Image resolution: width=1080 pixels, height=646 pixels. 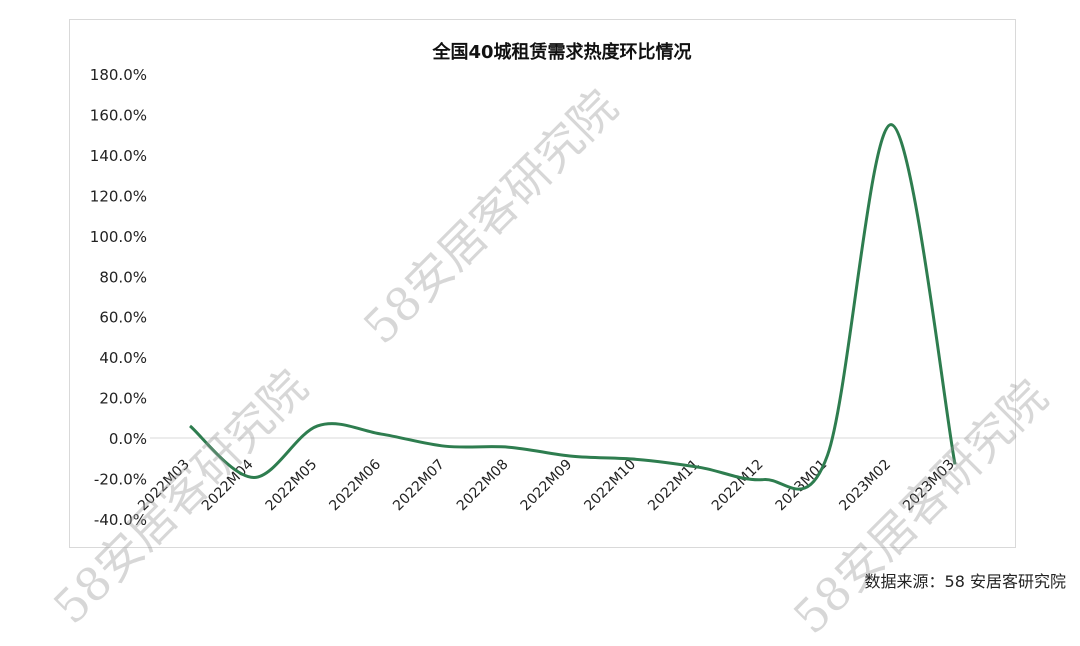 What do you see at coordinates (738, 486) in the screenshot?
I see `x-tick-label: 2022M12` at bounding box center [738, 486].